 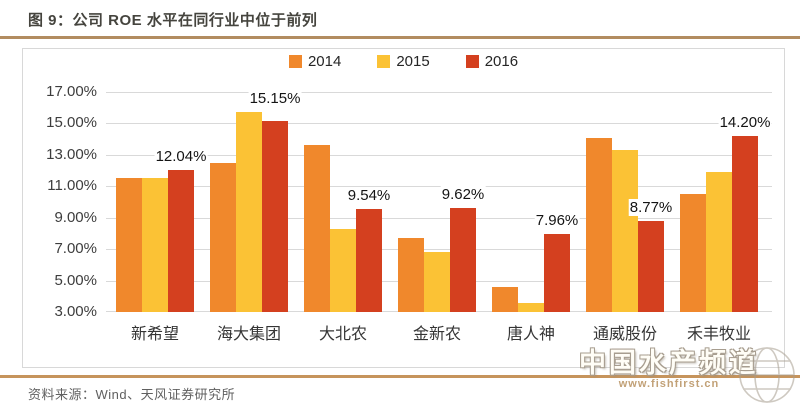 What do you see at coordinates (624, 334) in the screenshot?
I see `x-tick-5: 通威股份` at bounding box center [624, 334].